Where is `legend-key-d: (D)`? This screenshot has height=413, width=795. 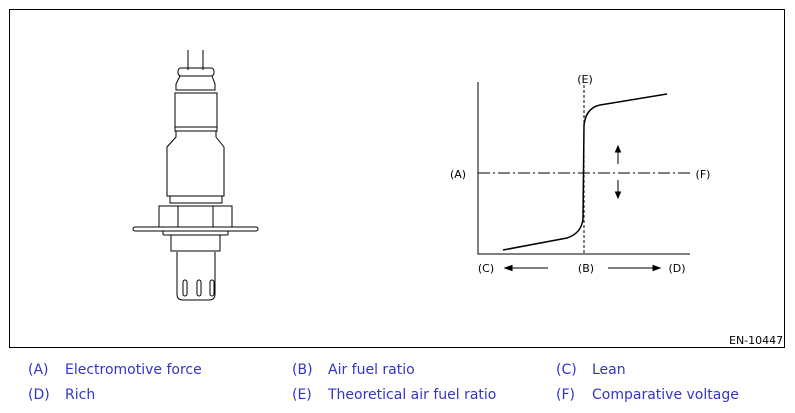 legend-key-d: (D) is located at coordinates (39, 395).